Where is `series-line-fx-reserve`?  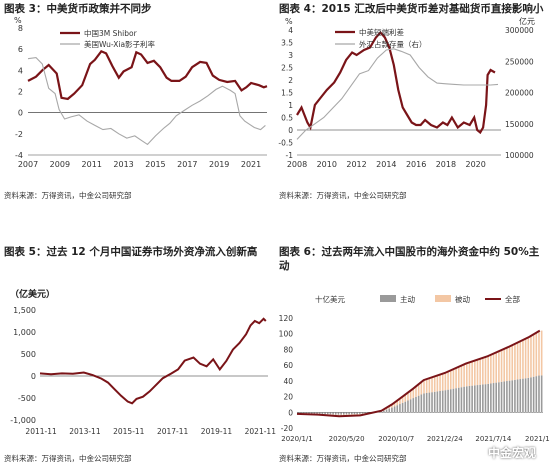
series-line-fx-reserve is located at coordinates (397, 94).